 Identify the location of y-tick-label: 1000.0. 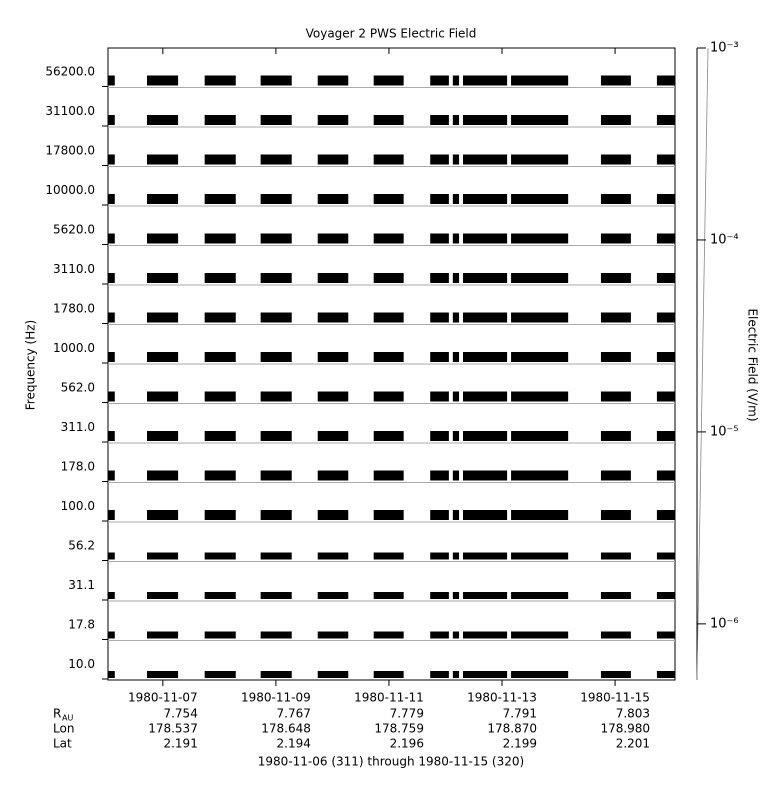
(74, 348).